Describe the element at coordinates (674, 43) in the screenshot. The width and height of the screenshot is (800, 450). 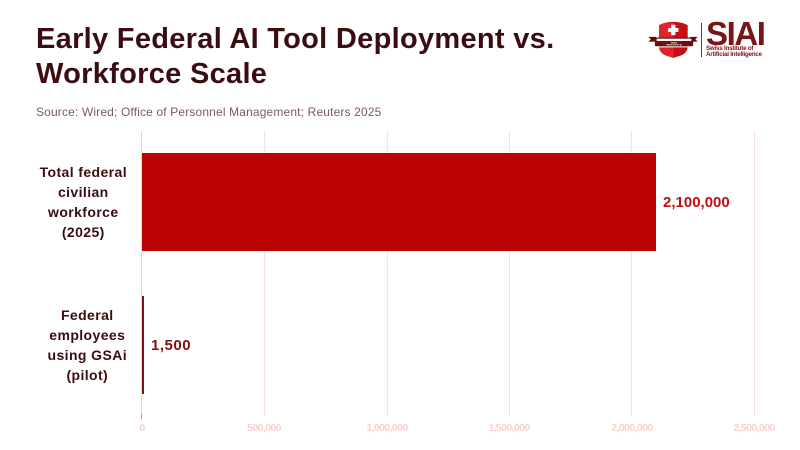
I see `svg-text: SWISS` at that location.